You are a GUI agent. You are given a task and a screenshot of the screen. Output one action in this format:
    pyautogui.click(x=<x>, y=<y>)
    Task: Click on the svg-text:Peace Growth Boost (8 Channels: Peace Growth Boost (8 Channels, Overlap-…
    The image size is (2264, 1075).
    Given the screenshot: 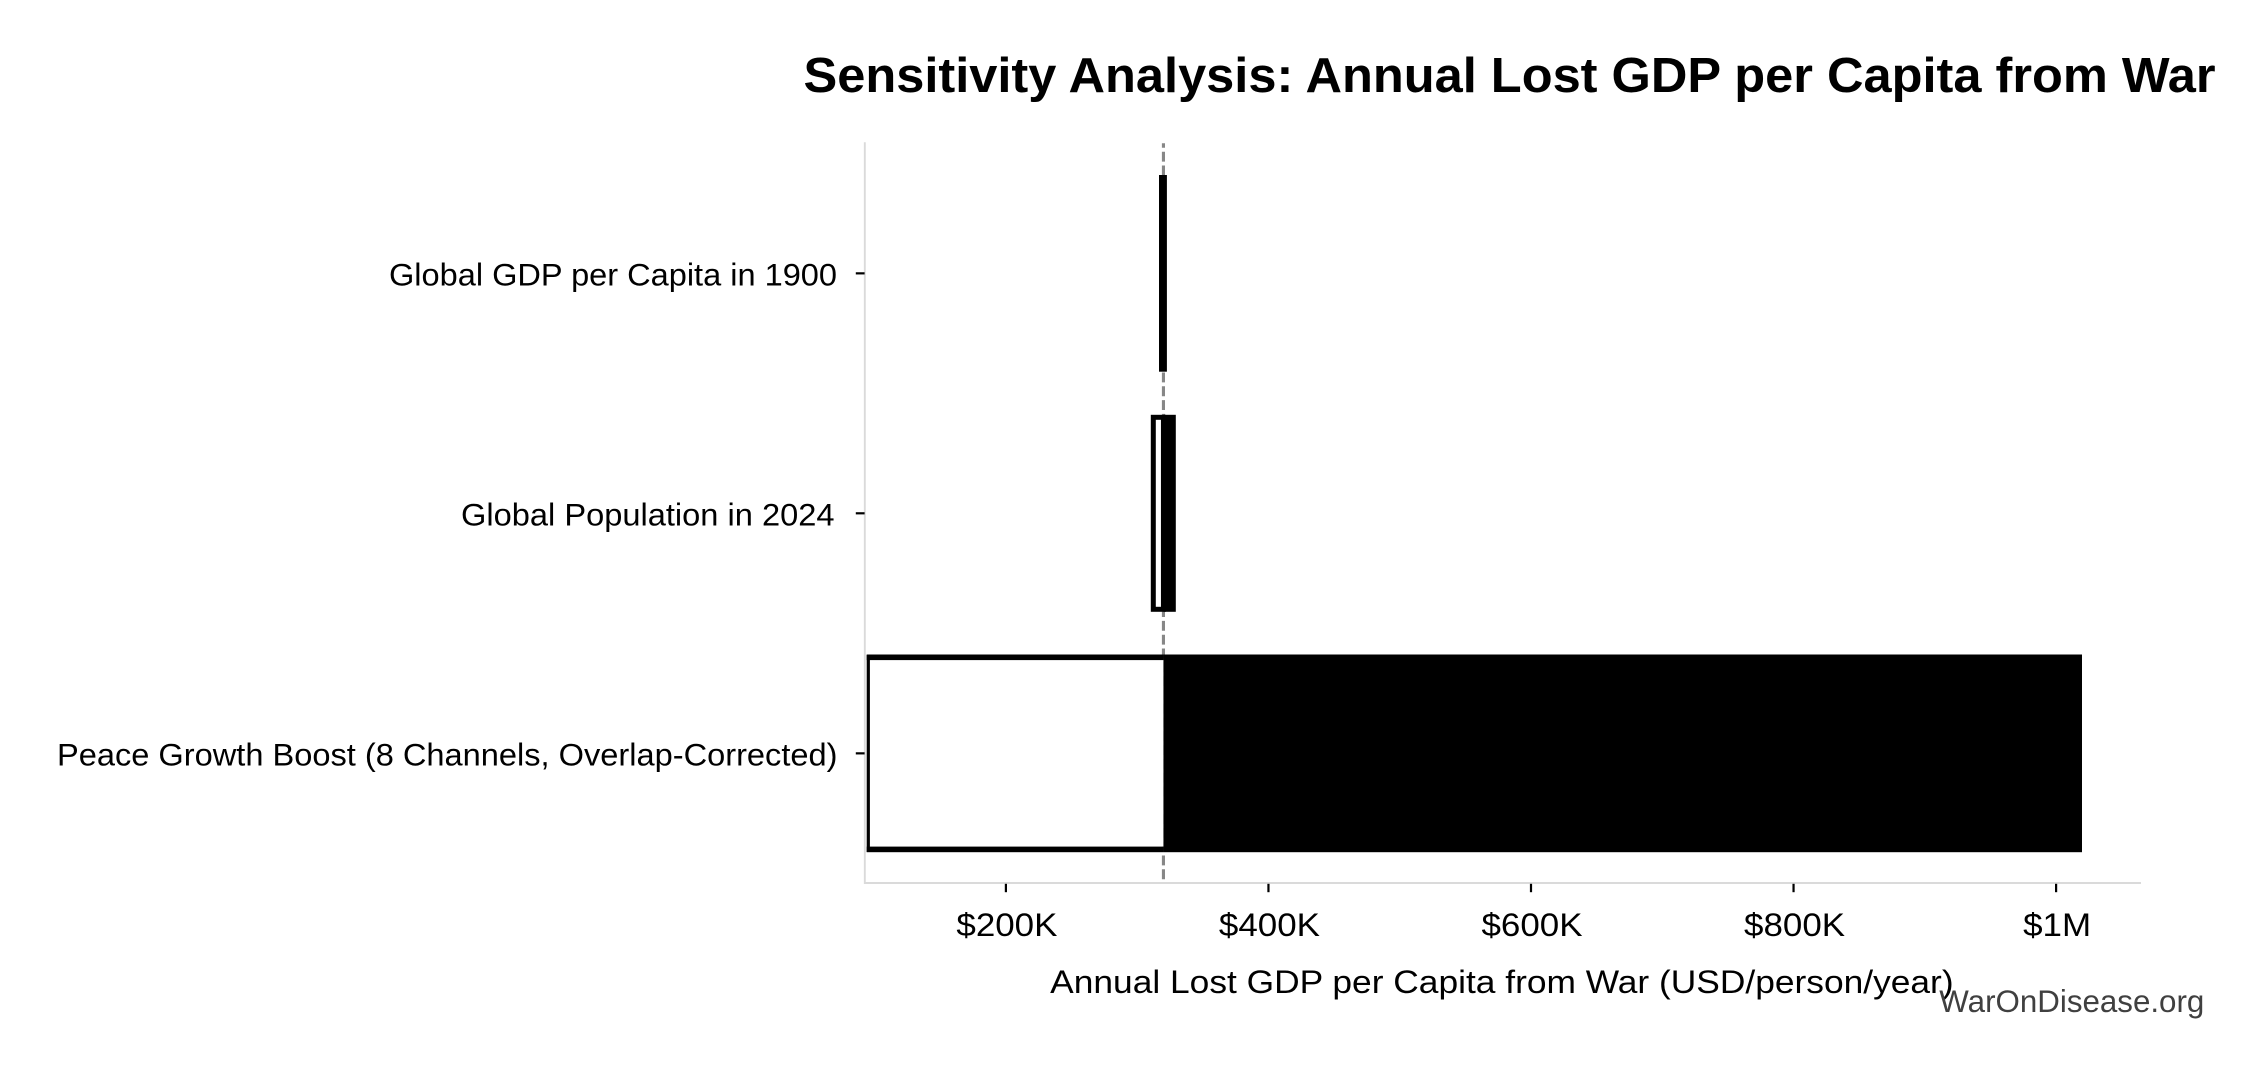 What is the action you would take?
    pyautogui.click(x=447, y=754)
    